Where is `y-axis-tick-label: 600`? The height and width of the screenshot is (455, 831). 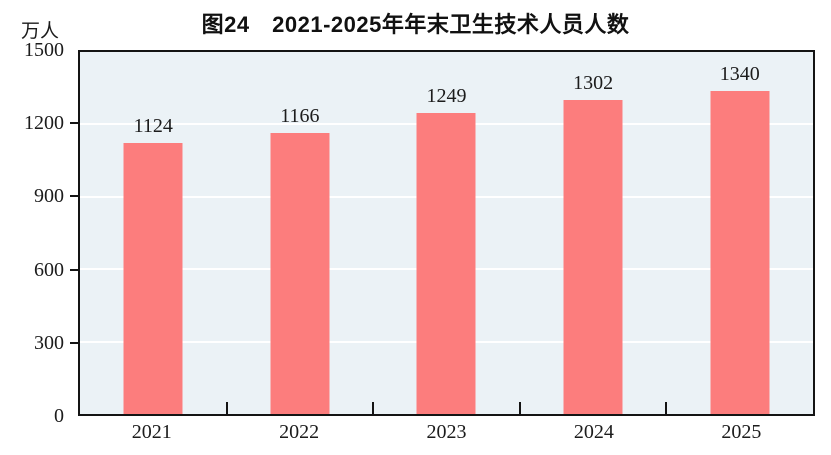 y-axis-tick-label: 600 is located at coordinates (49, 269).